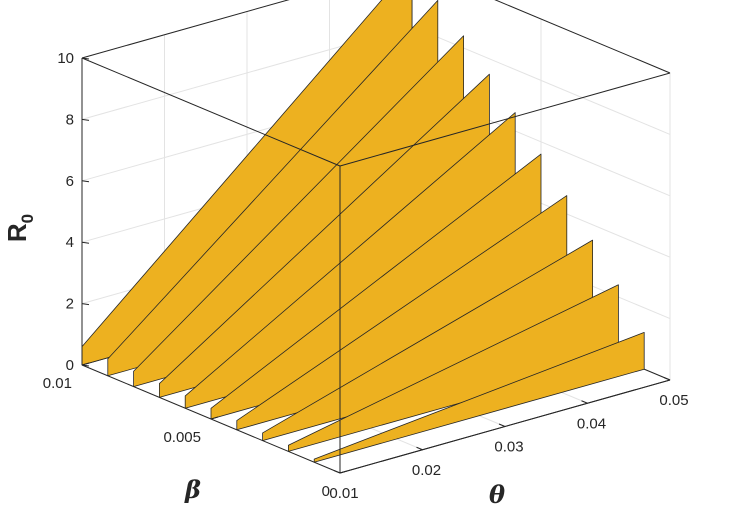 This screenshot has height=512, width=729. Describe the element at coordinates (326, 491) in the screenshot. I see `y-tick-label: 0` at that location.